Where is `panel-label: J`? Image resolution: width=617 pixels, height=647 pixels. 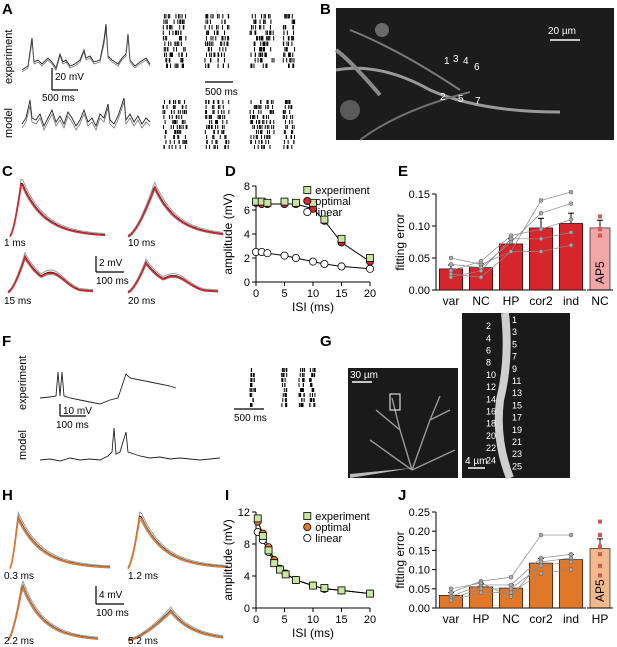 panel-label: J is located at coordinates (402, 495).